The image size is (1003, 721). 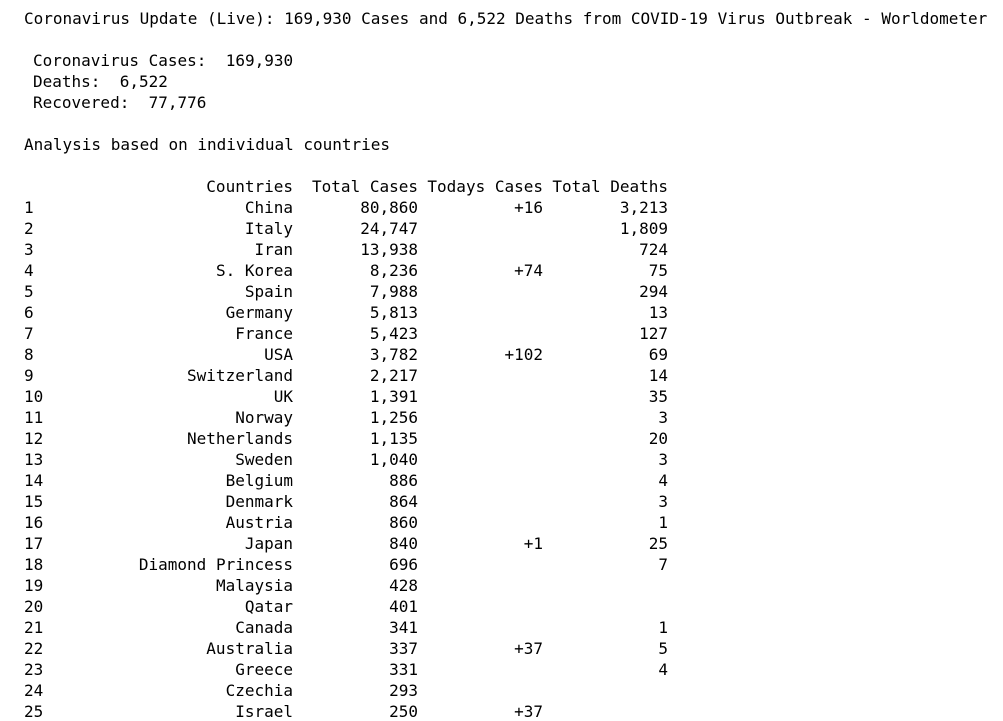 I want to click on country-name: Malaysia, so click(x=254, y=585).